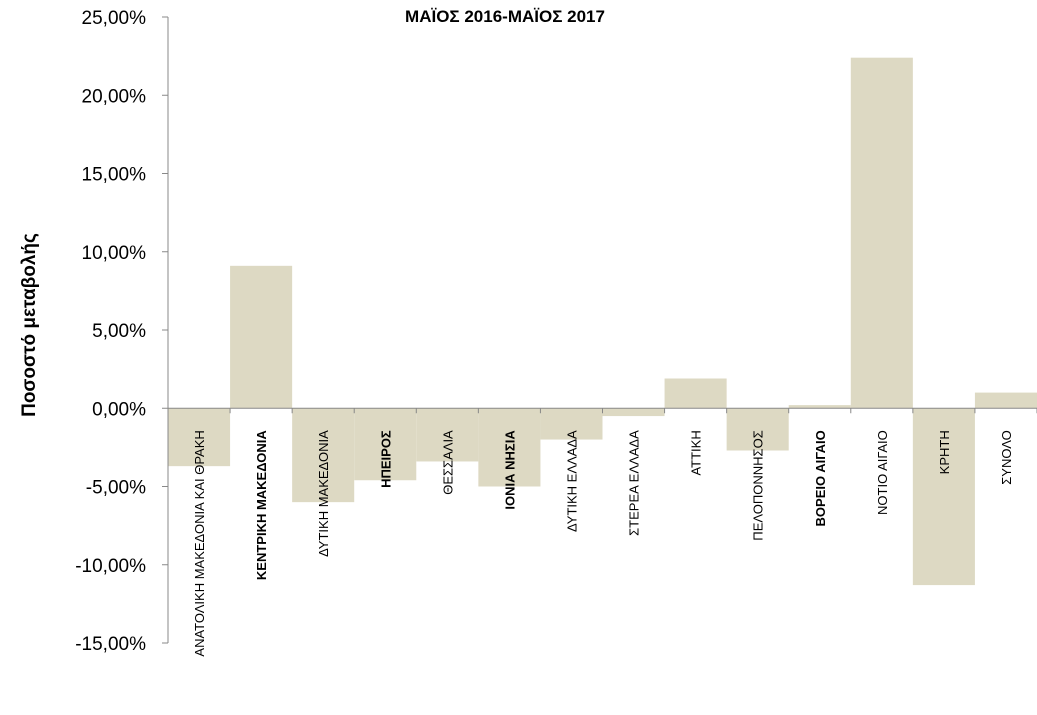 The image size is (1037, 715). Describe the element at coordinates (385, 459) in the screenshot. I see `x-tick-label: ΗΠΕΙΡΟΣ` at that location.